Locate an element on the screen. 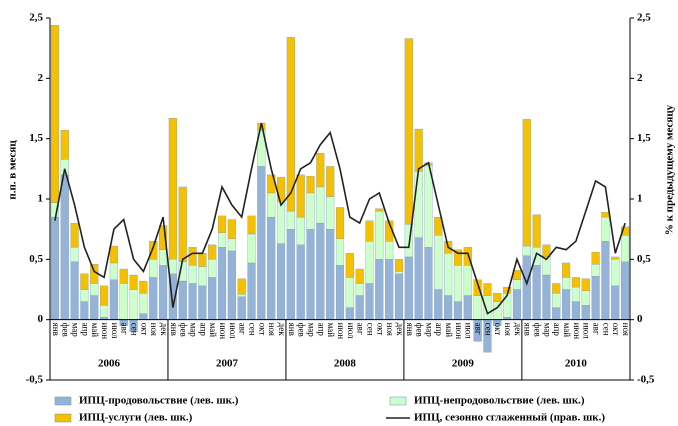  y-tick-label: 1,5 is located at coordinates (36, 138).